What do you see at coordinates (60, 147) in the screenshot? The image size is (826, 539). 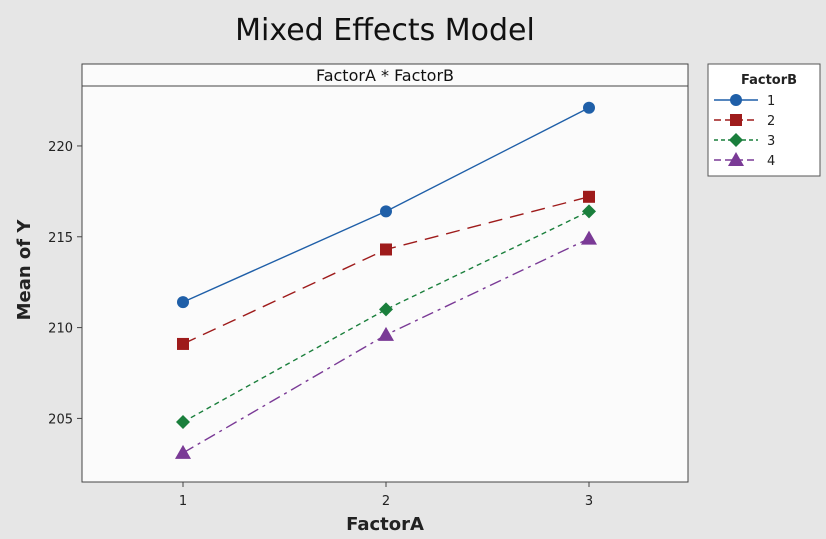 I see `y-tick-label: 220` at bounding box center [60, 147].